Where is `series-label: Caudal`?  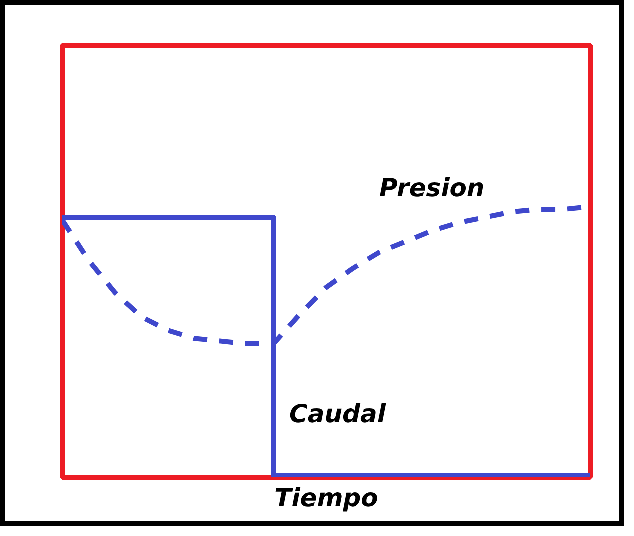
series-label: Caudal is located at coordinates (338, 413).